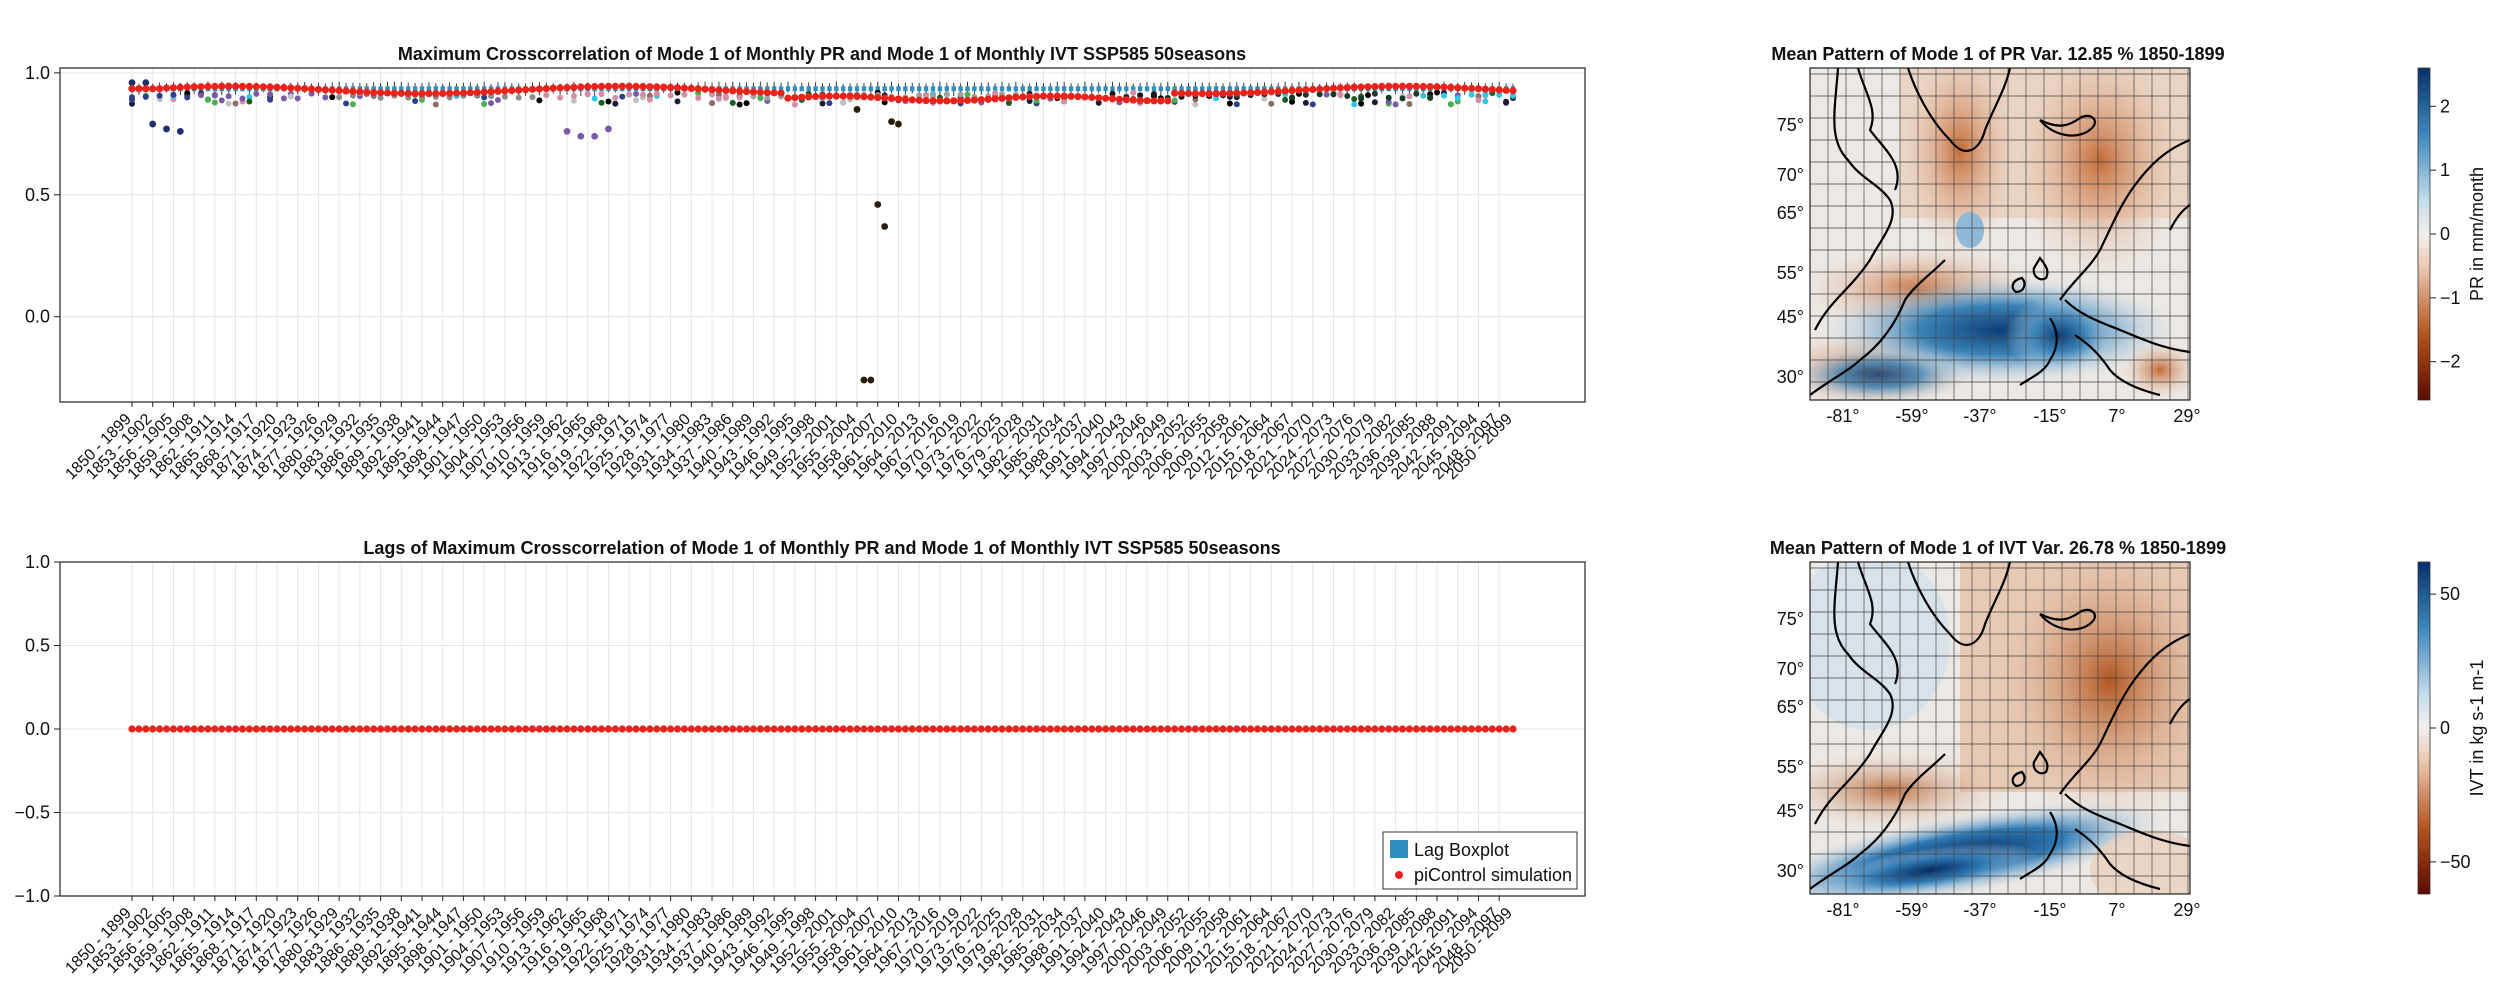 This screenshot has width=2500, height=1000. What do you see at coordinates (1790, 125) in the screenshot?
I see `lat-tick-label: 75°` at bounding box center [1790, 125].